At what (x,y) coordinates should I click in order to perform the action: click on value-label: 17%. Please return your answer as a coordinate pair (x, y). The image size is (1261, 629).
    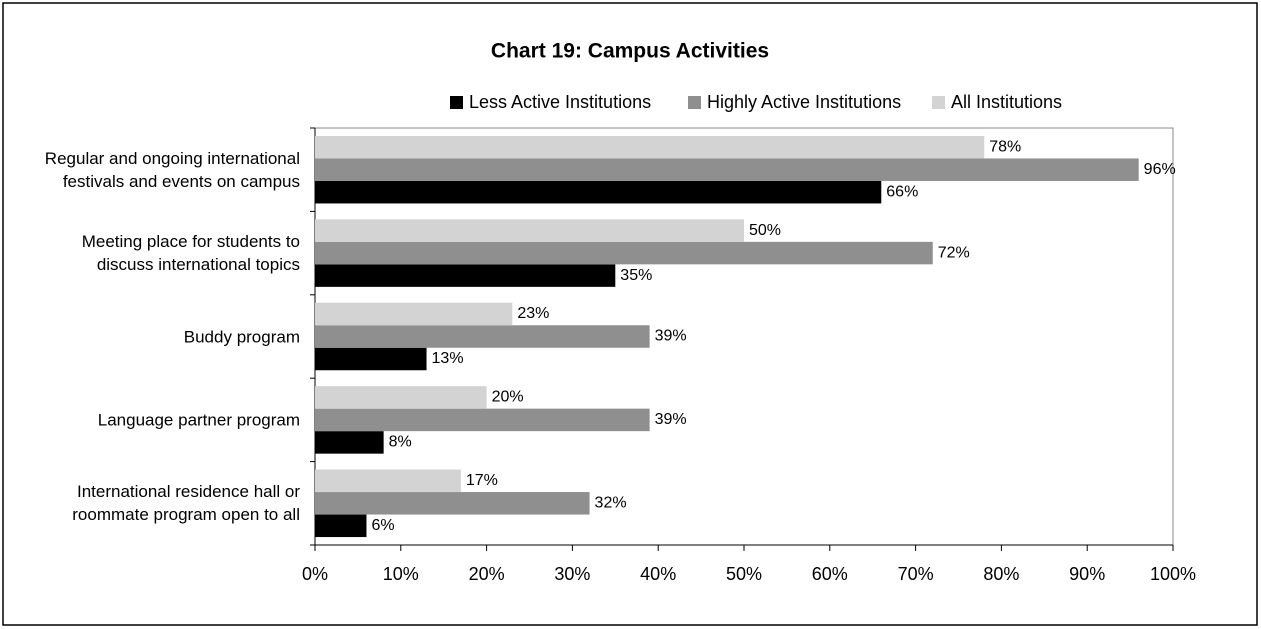
    Looking at the image, I should click on (482, 480).